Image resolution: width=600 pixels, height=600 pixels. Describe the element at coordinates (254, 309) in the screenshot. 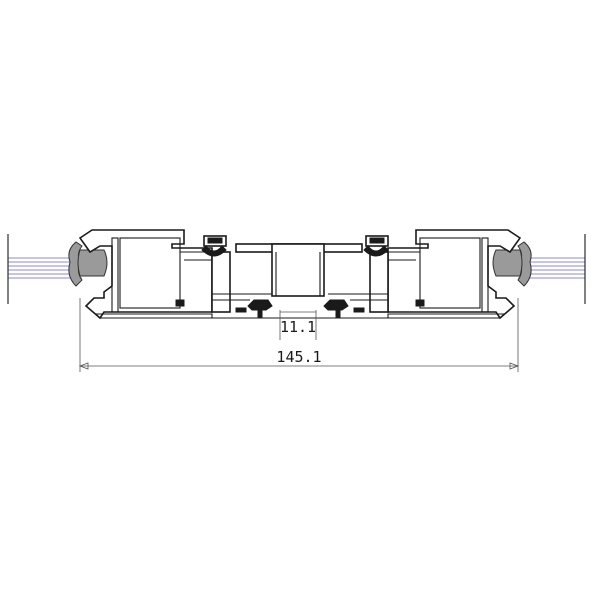

I see `left-thermal-break` at that location.